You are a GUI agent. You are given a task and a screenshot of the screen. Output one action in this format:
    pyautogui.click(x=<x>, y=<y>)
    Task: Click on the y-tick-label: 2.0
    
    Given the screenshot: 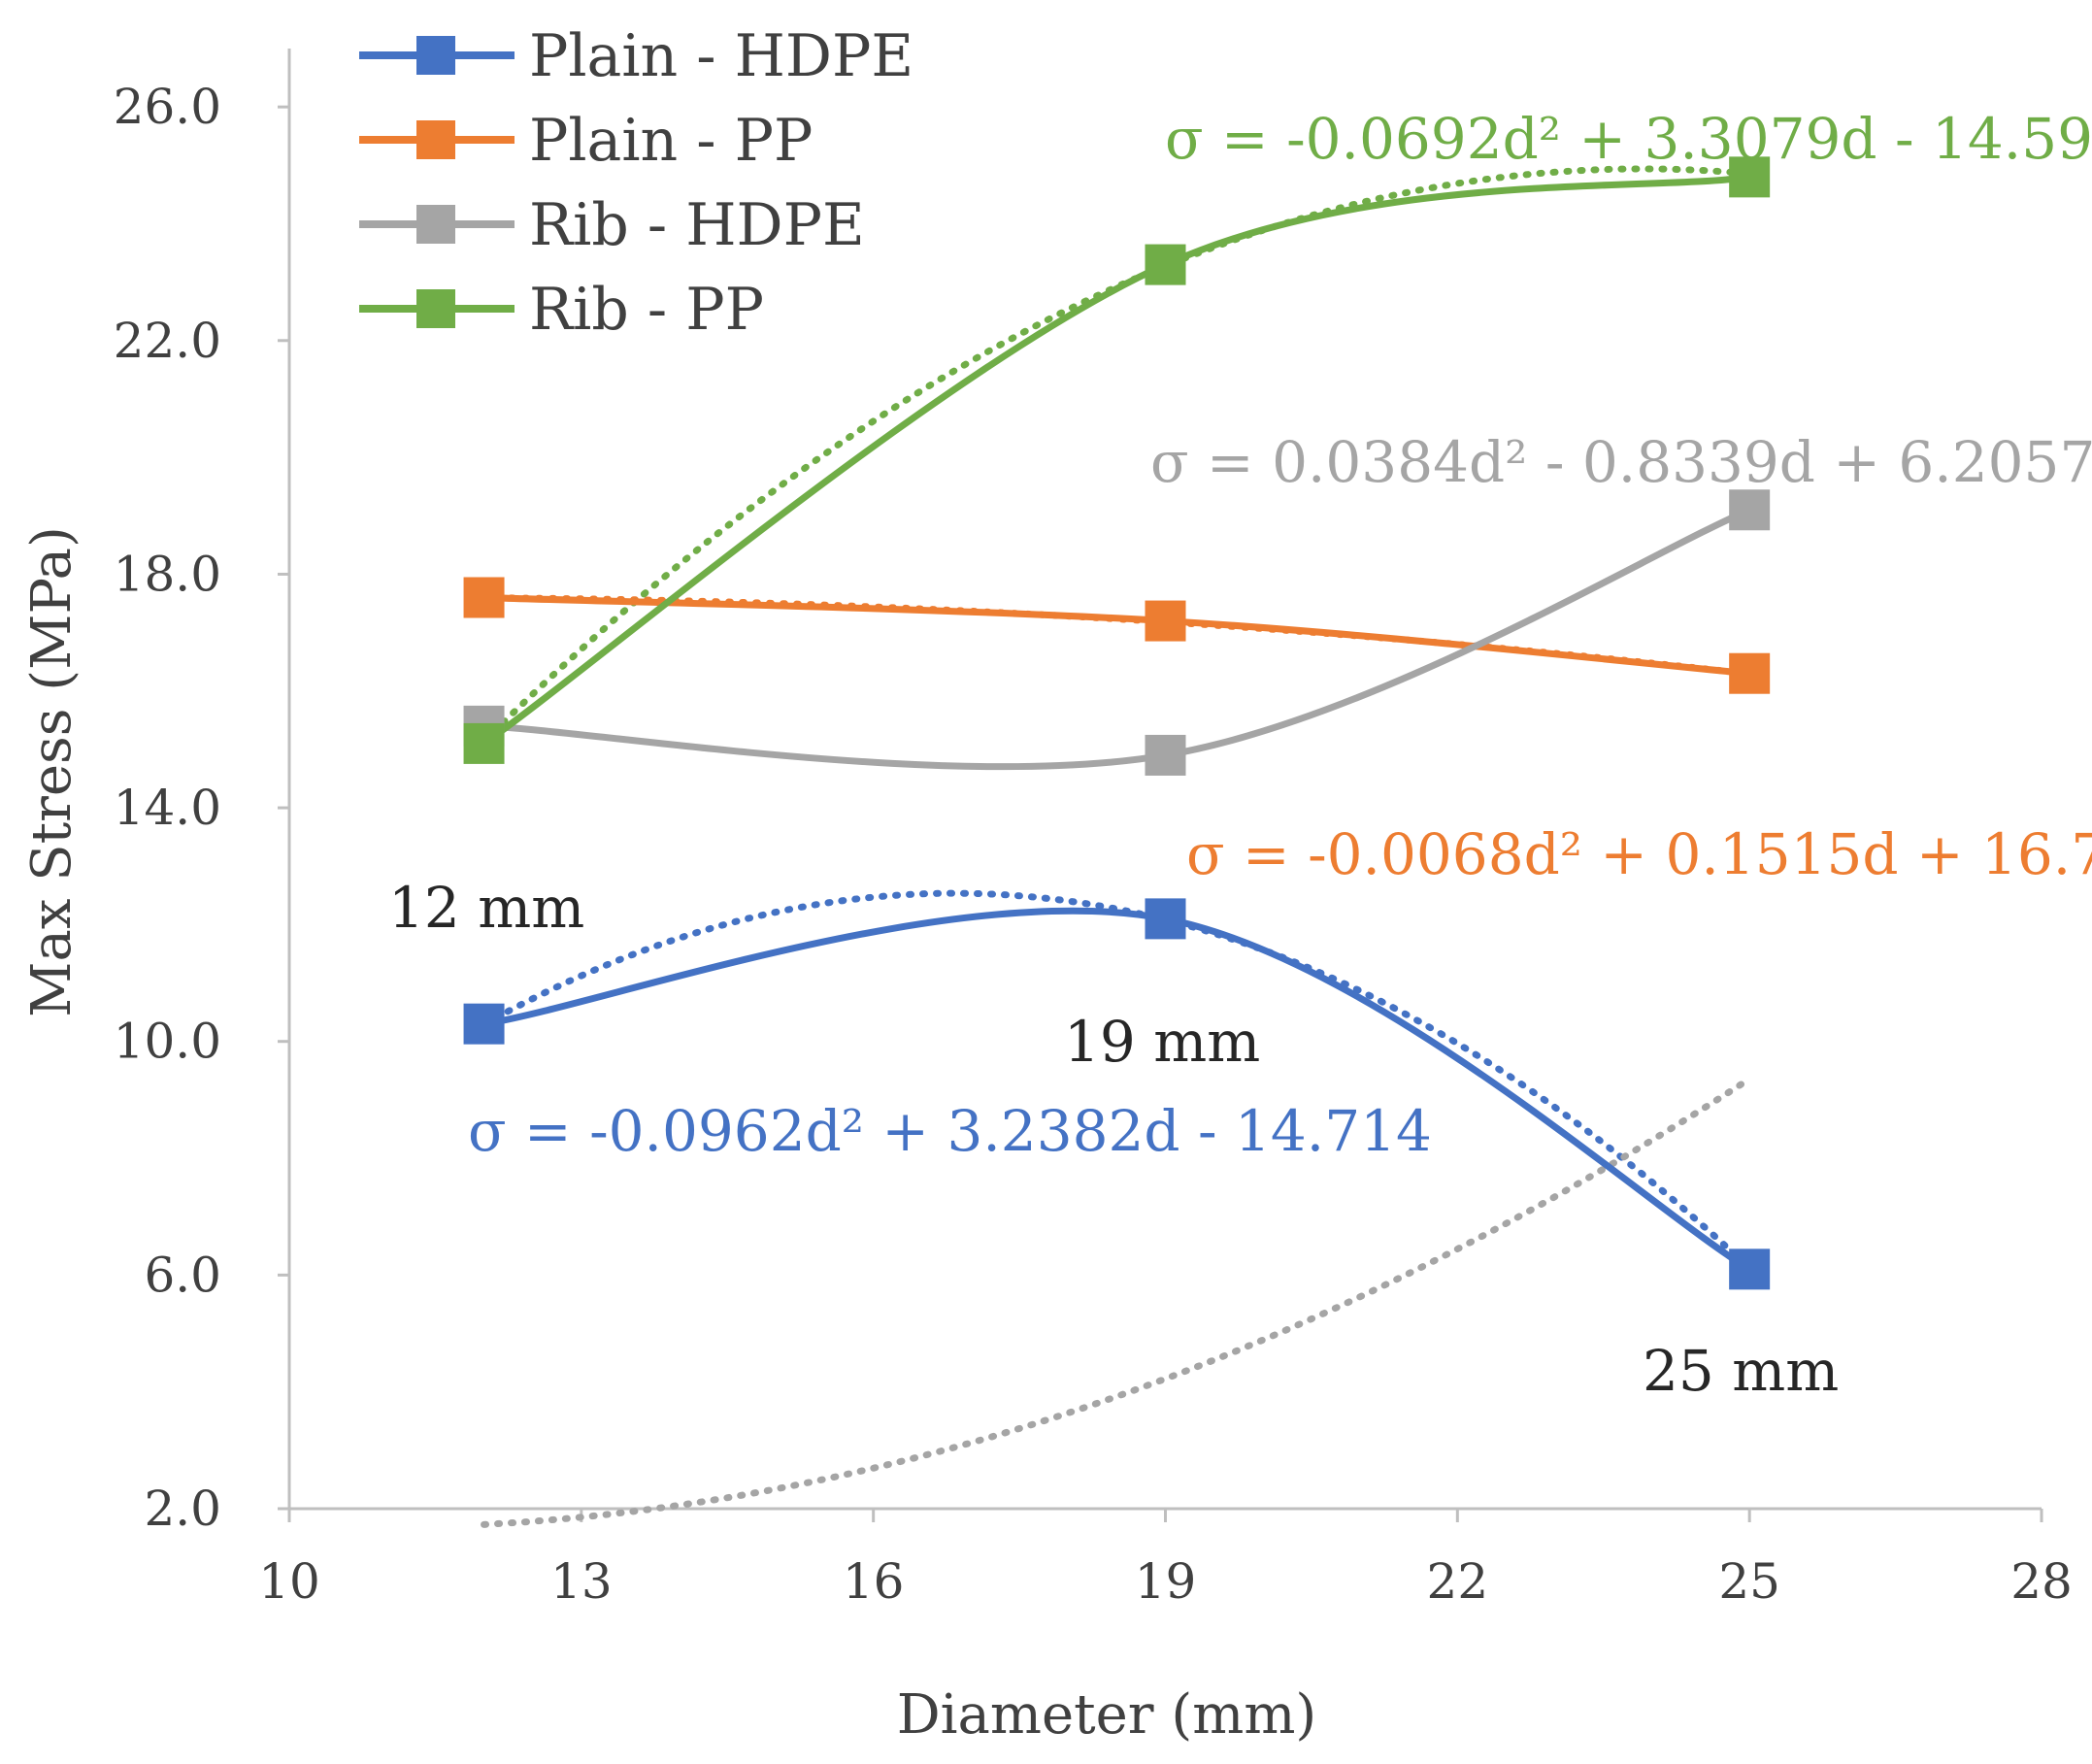 What is the action you would take?
    pyautogui.click(x=182, y=1509)
    